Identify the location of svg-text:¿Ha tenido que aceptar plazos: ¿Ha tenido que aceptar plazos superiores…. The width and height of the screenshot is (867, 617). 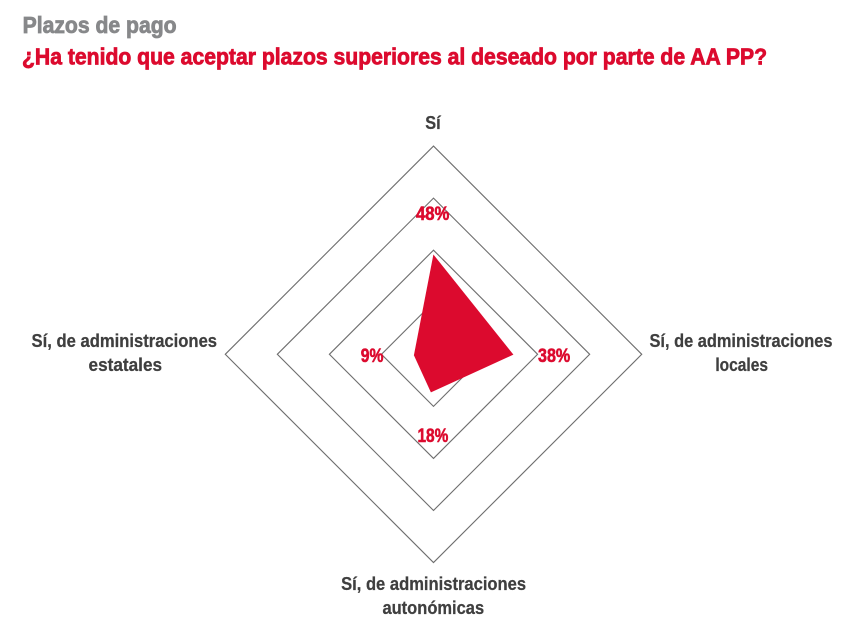
(394, 56).